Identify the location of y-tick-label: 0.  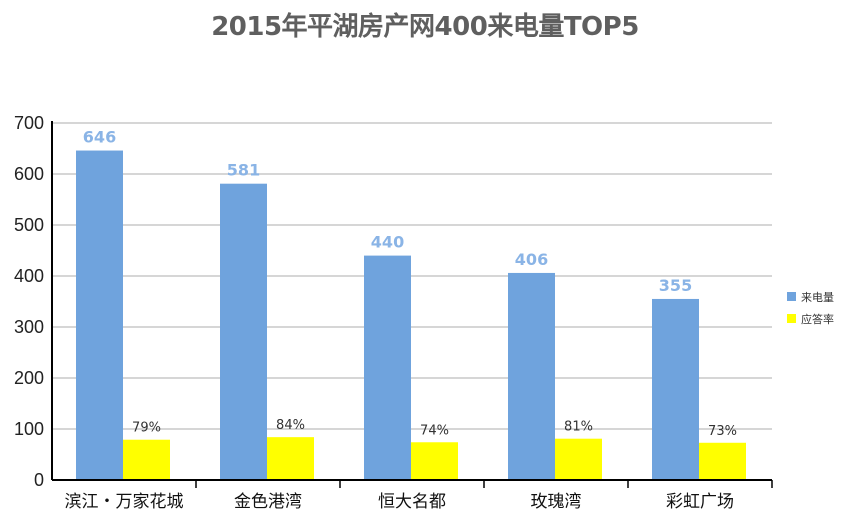
(39, 480).